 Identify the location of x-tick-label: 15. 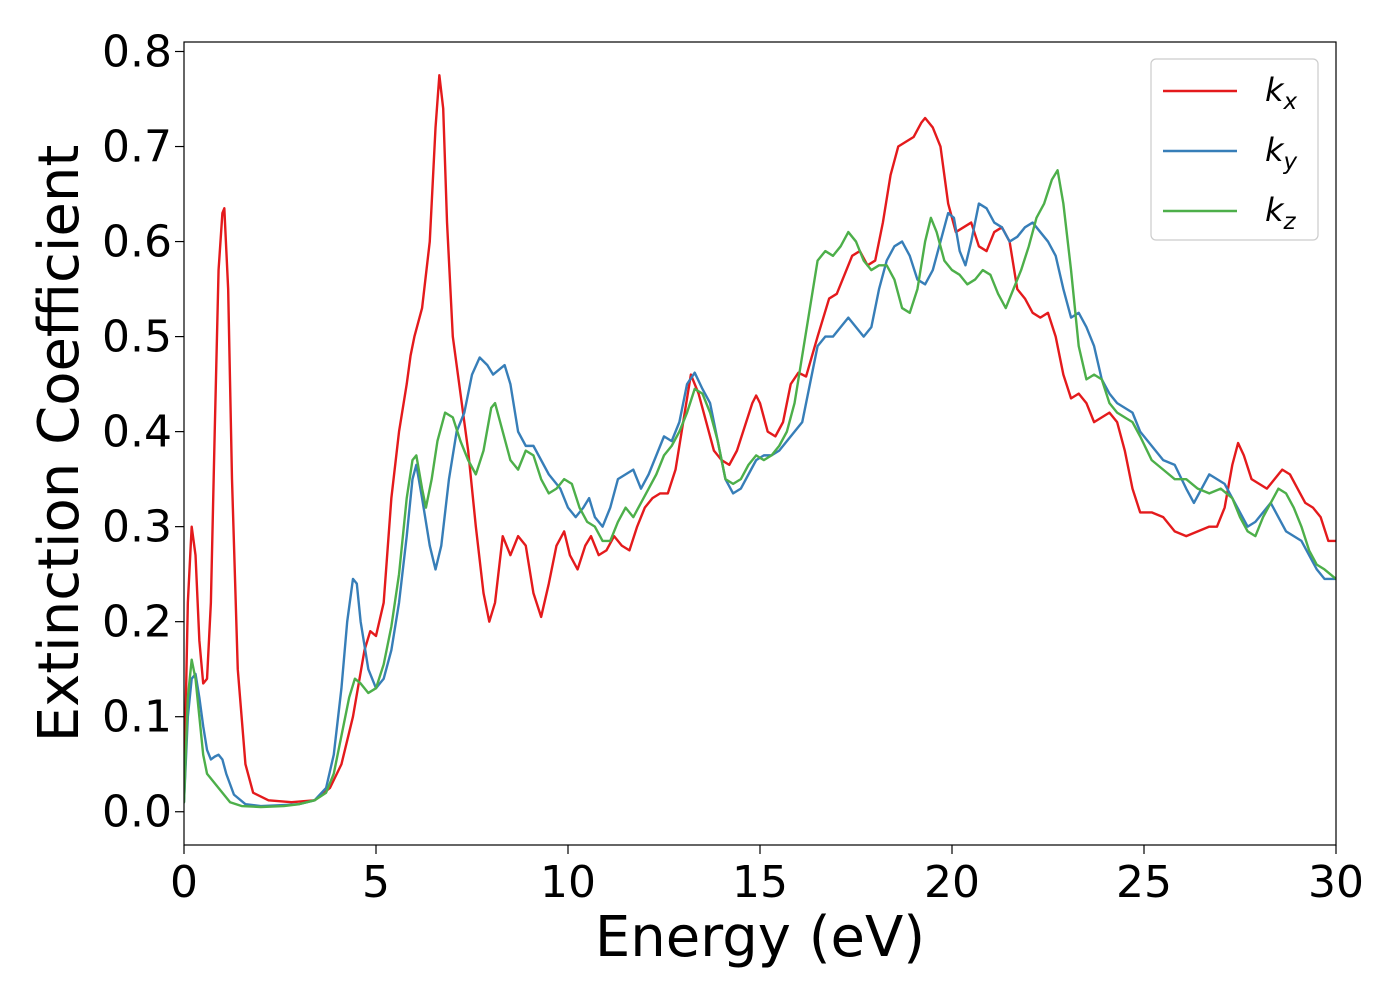
(760, 882).